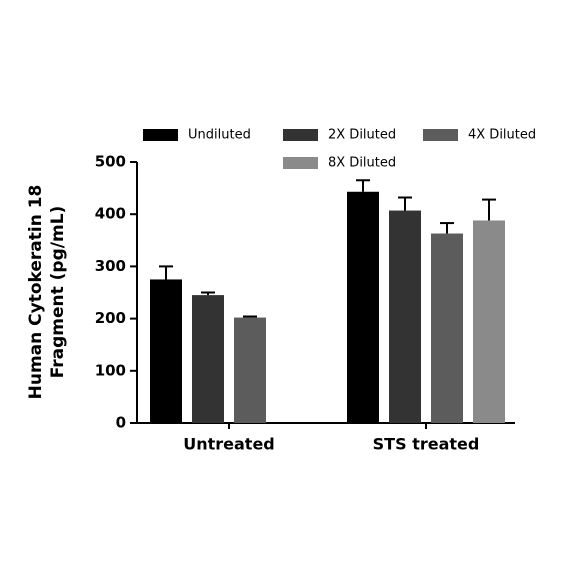  Describe the element at coordinates (362, 163) in the screenshot. I see `legend-label: 8X Diluted` at that location.